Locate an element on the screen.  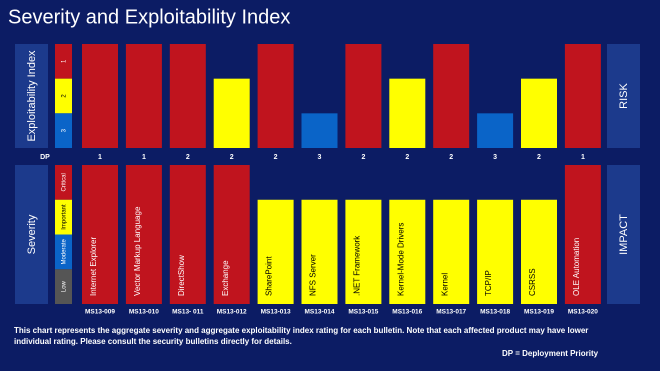
bar-label: DirectShow is located at coordinates (181, 275).